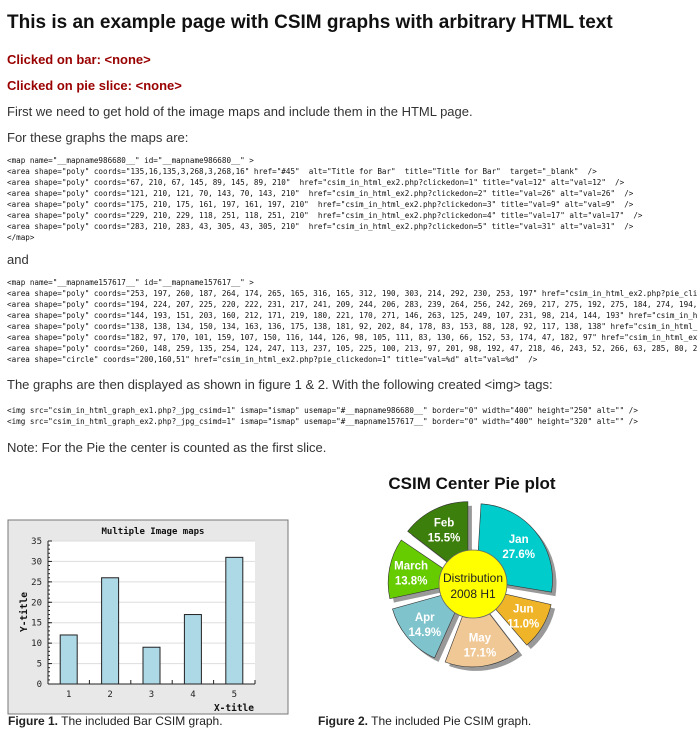  What do you see at coordinates (36, 624) in the screenshot?
I see `y-tick-label: 15` at bounding box center [36, 624].